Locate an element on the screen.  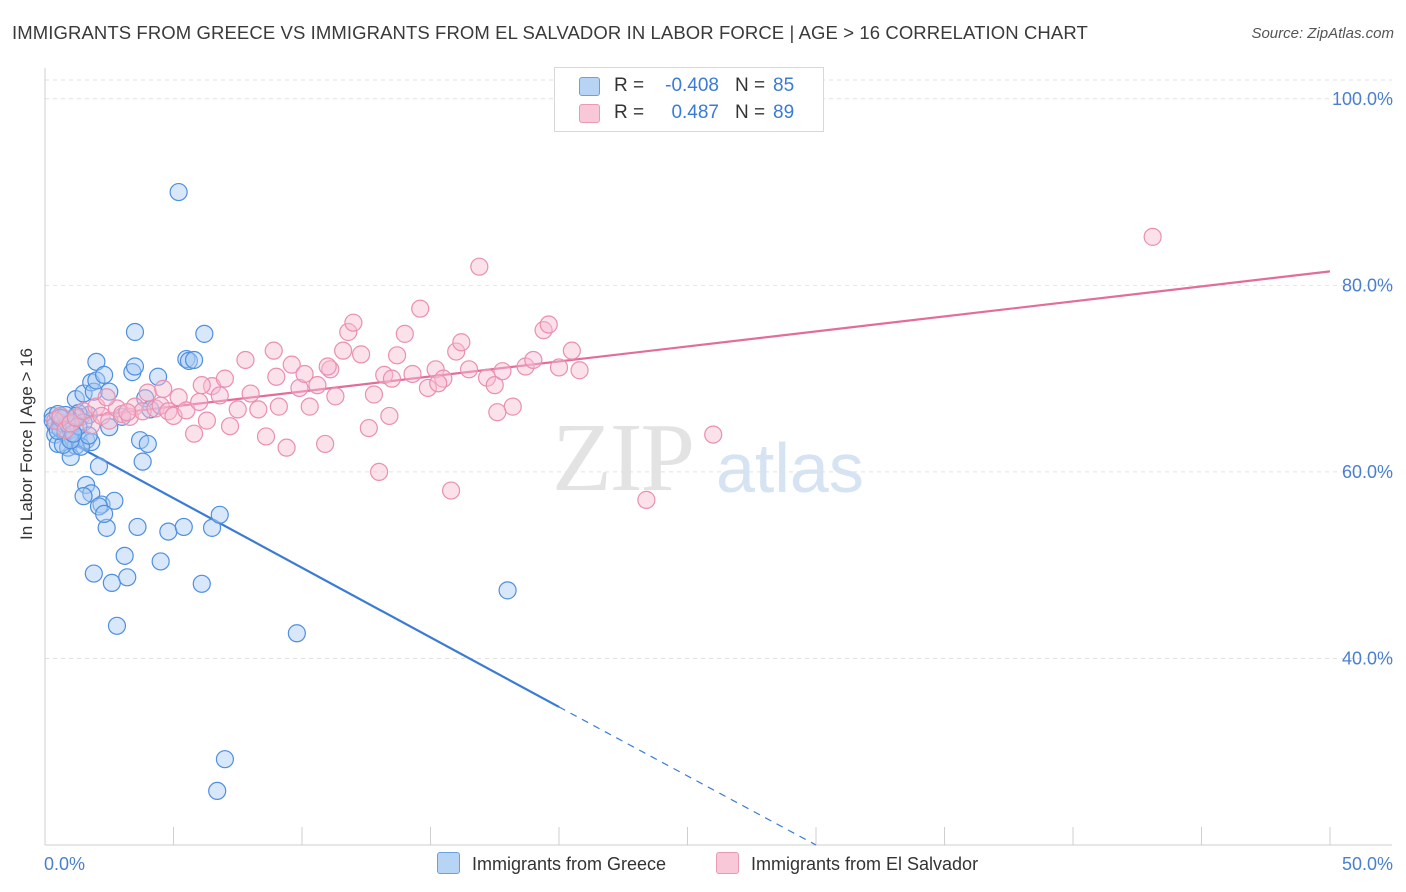
y-tick-label: 60.0% is located at coordinates (1367, 472).